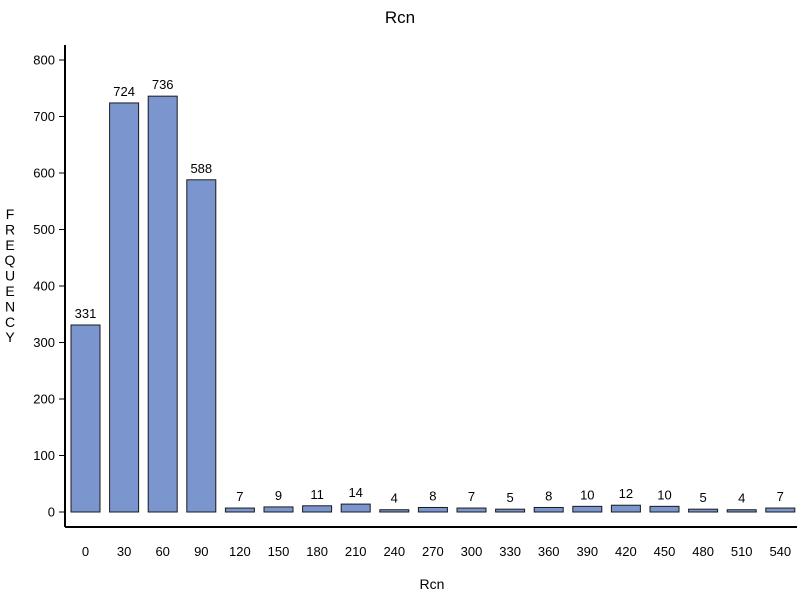  I want to click on y-tick-label-100: 100, so click(44, 455).